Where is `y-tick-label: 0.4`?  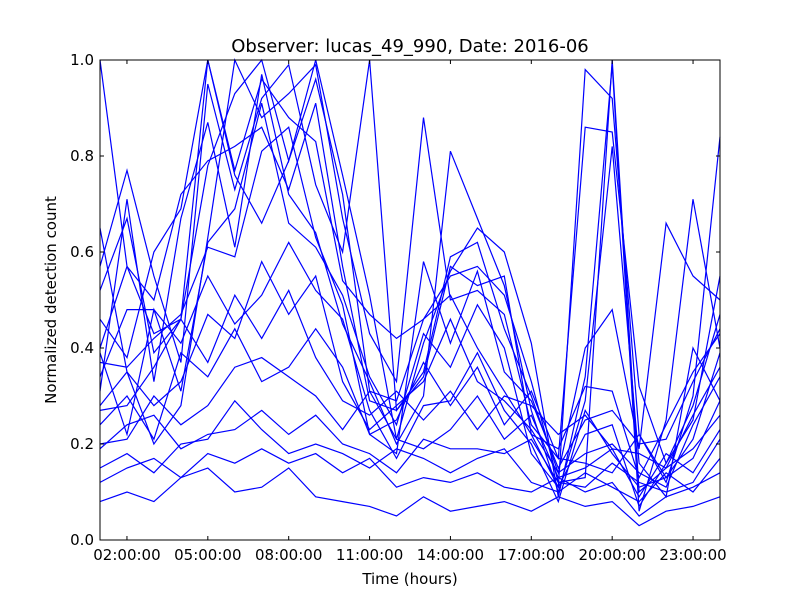 y-tick-label: 0.4 is located at coordinates (82, 348).